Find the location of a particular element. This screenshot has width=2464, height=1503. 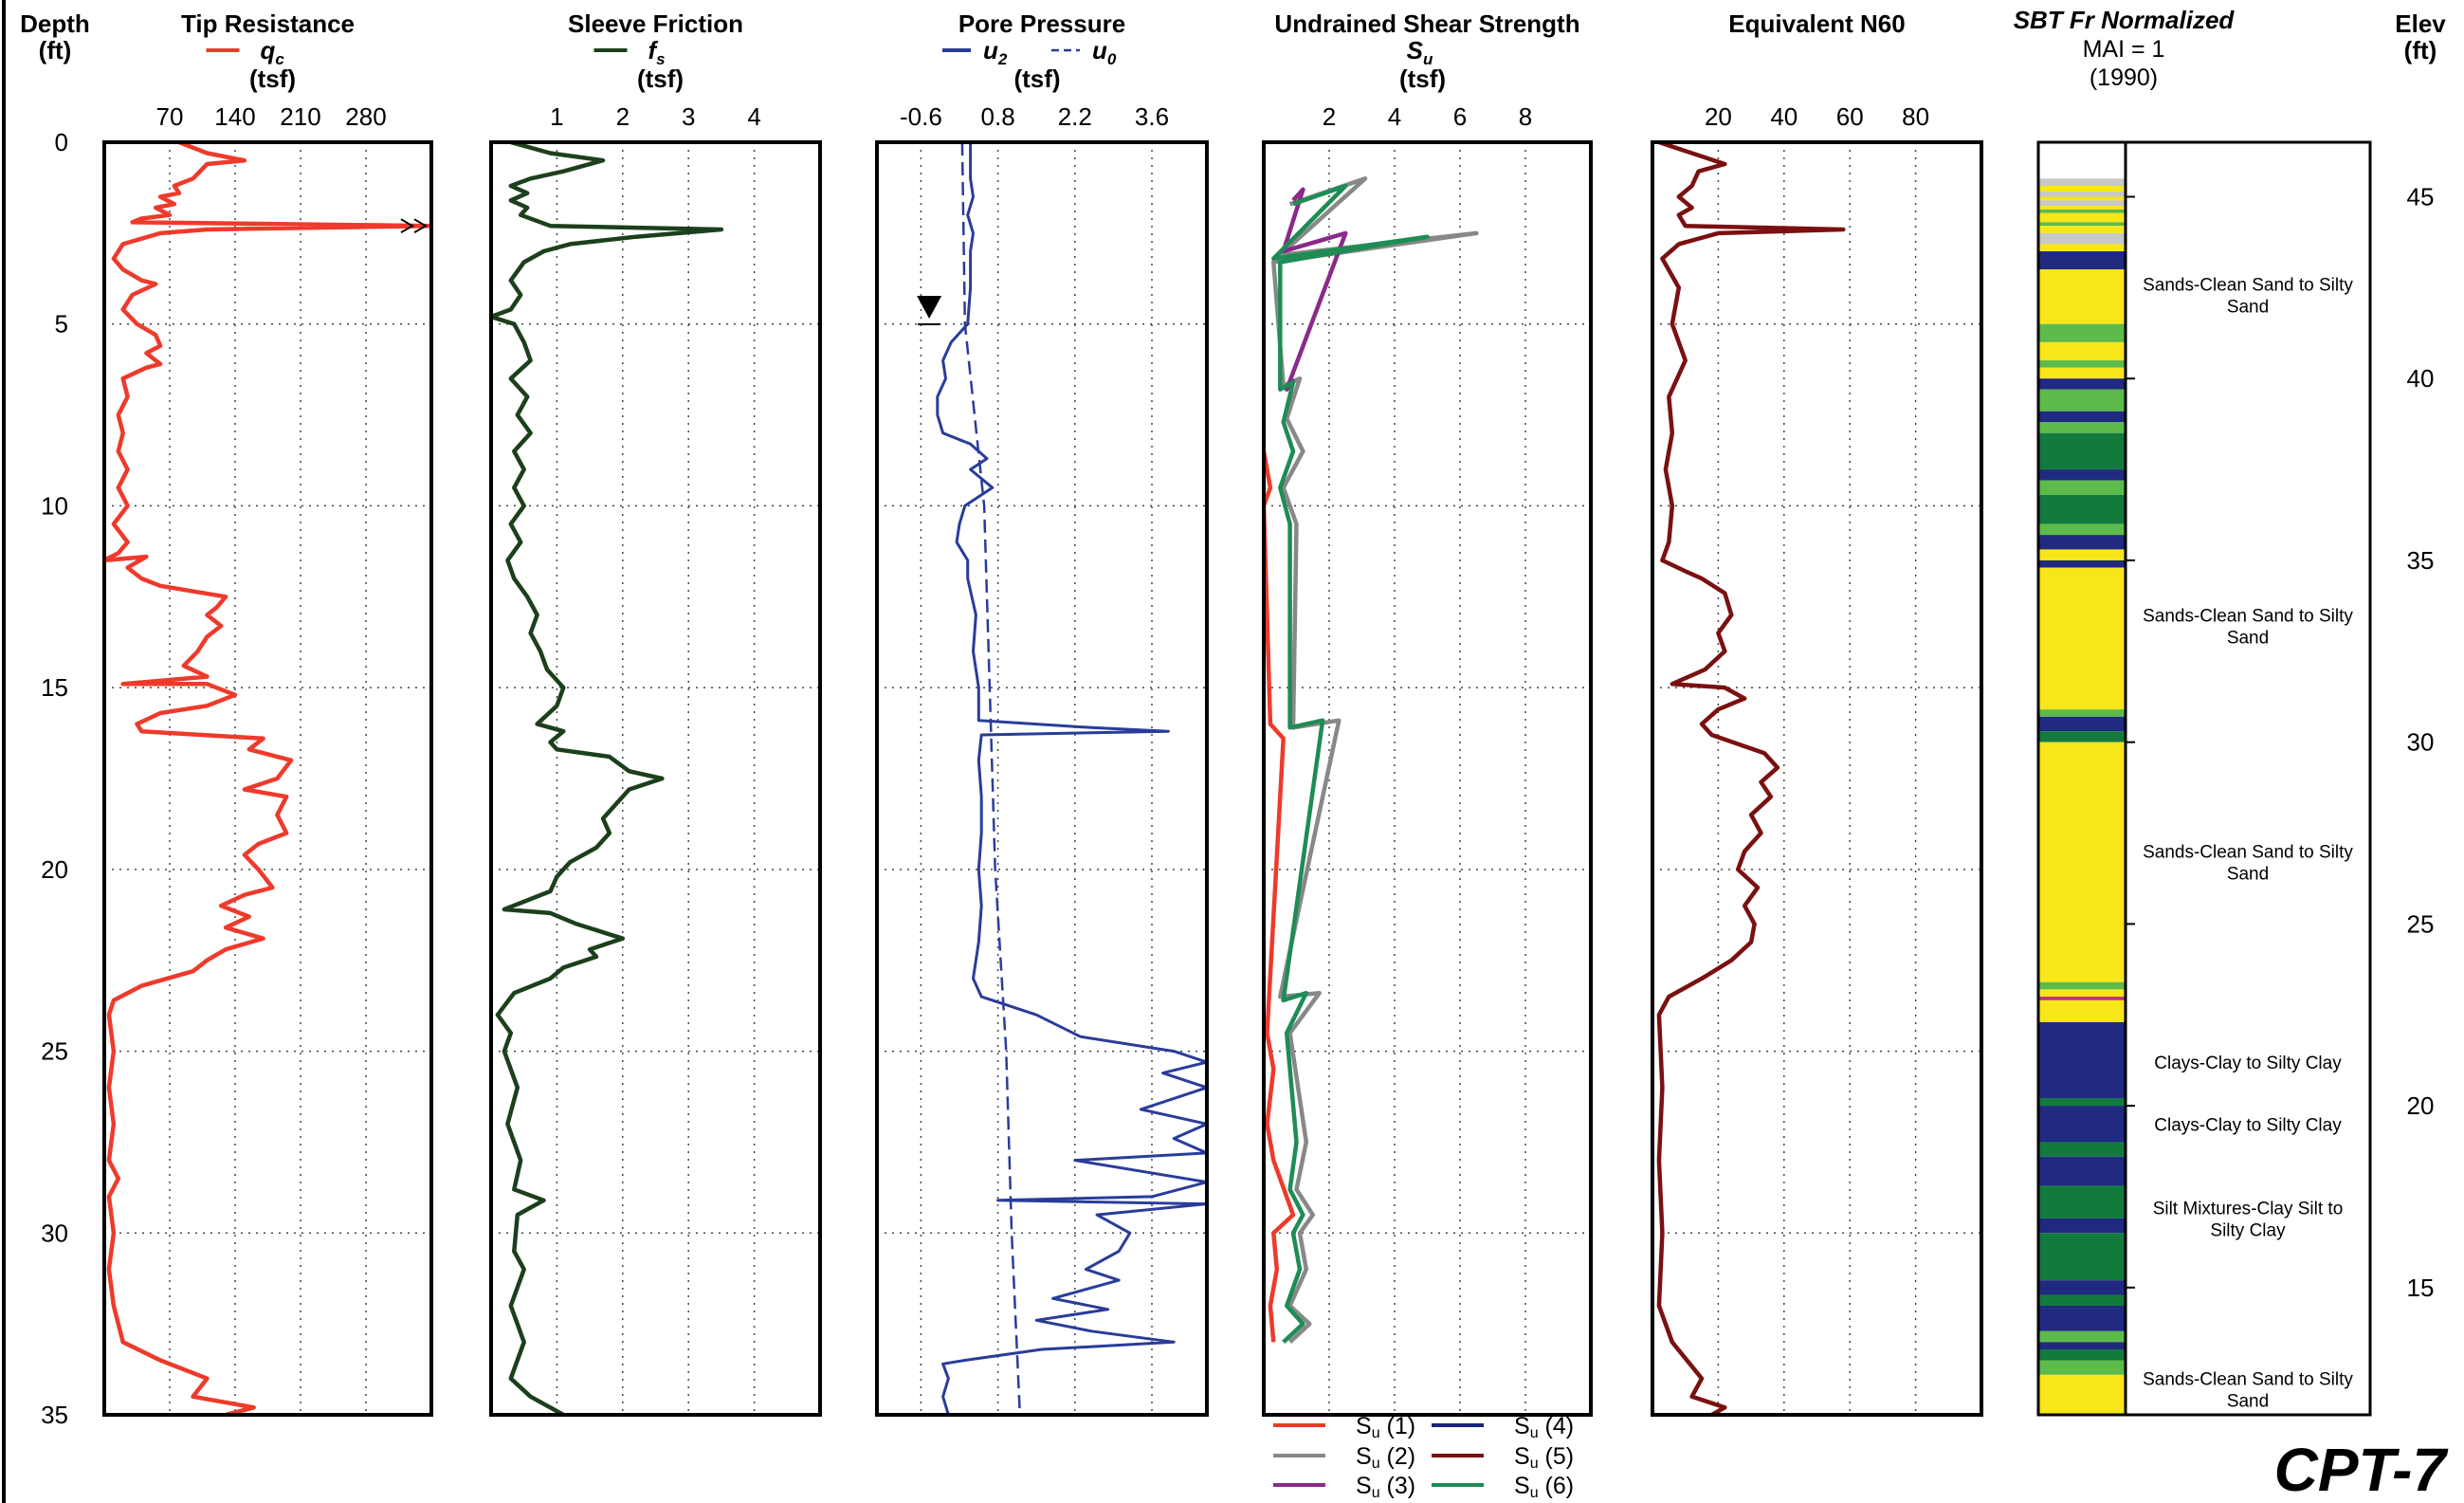

cpt-title: CPT-7 is located at coordinates (2362, 1470).